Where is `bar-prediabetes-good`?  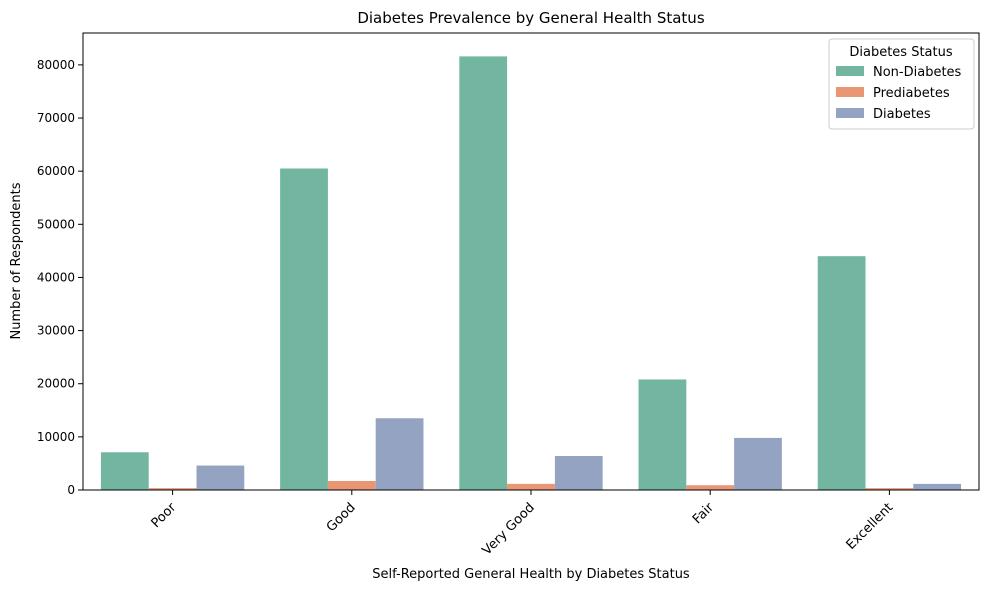 bar-prediabetes-good is located at coordinates (351, 485).